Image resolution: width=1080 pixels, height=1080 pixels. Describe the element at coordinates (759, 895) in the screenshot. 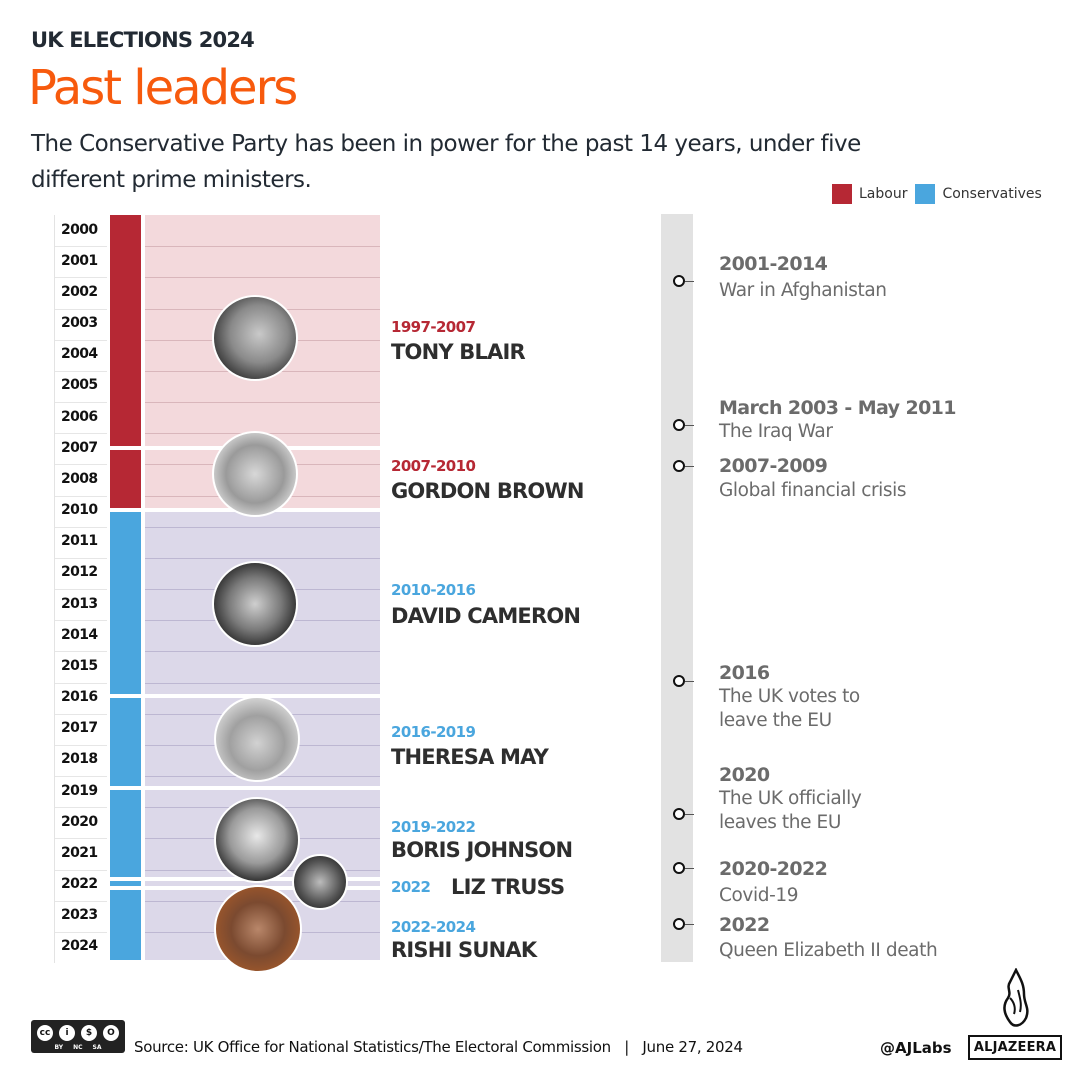

I see `event-desc-covid: Covid-19` at that location.